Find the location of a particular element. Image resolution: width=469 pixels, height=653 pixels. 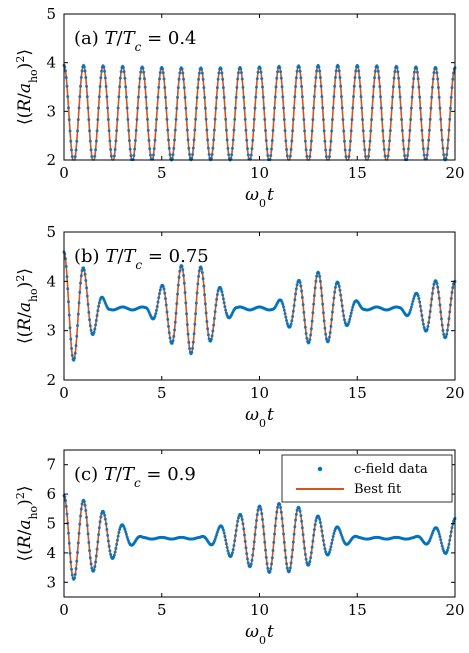

x-tick-label: 15 is located at coordinates (357, 393).